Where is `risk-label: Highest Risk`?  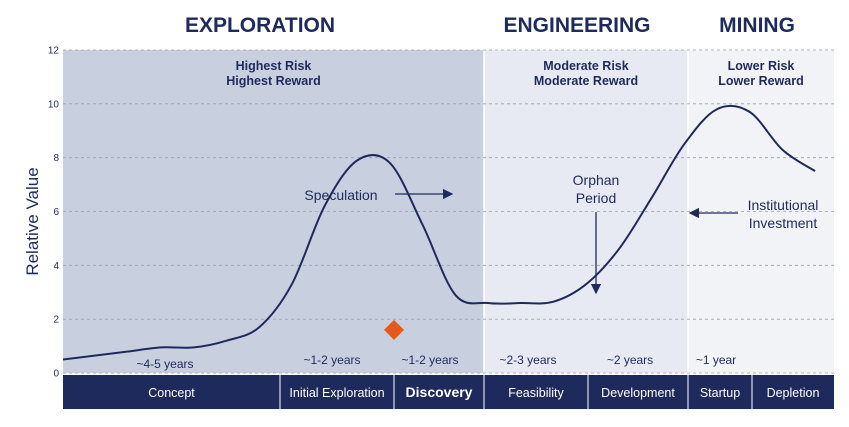
risk-label: Highest Risk is located at coordinates (274, 66).